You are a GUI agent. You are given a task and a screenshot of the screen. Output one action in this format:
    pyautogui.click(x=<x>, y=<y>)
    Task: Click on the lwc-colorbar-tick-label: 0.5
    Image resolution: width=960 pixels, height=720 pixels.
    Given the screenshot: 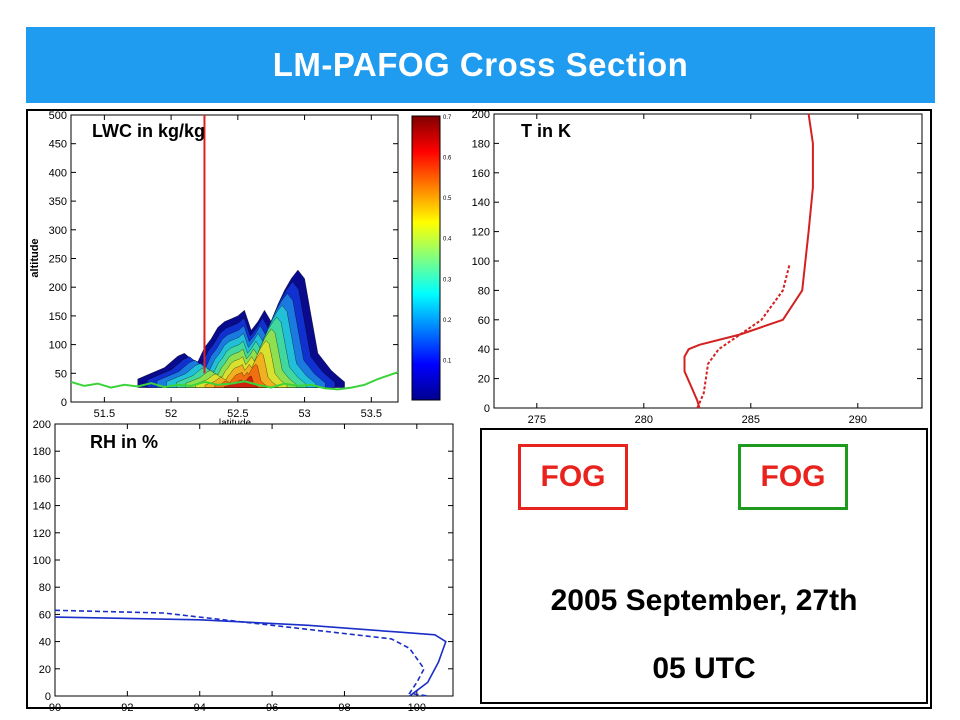 What is the action you would take?
    pyautogui.click(x=447, y=199)
    